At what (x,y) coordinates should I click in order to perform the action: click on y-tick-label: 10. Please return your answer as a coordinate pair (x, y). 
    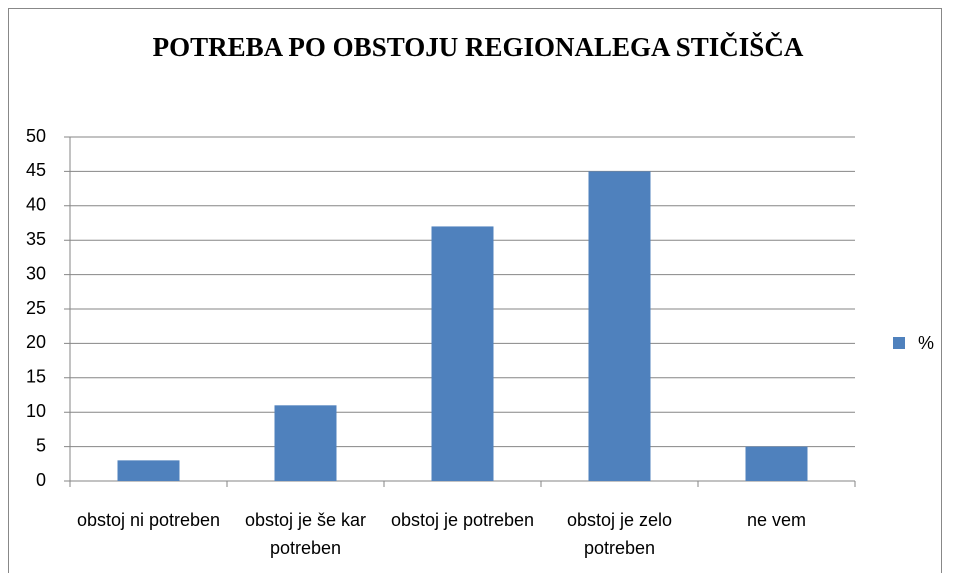
    Looking at the image, I should click on (36, 411).